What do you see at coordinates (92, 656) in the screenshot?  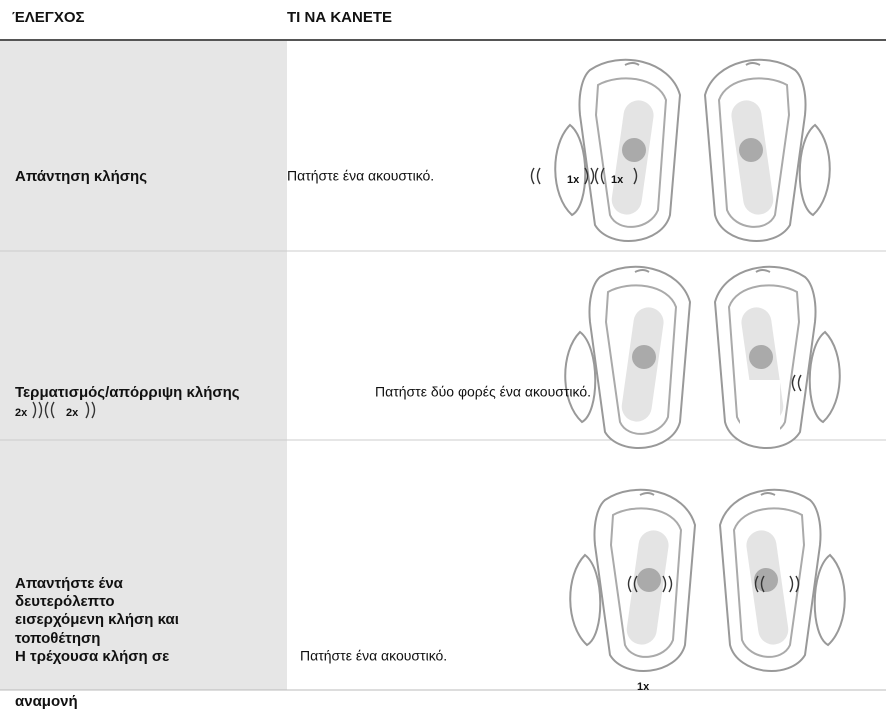 I see `row-control: Η τρέχουσα κλήση σε` at bounding box center [92, 656].